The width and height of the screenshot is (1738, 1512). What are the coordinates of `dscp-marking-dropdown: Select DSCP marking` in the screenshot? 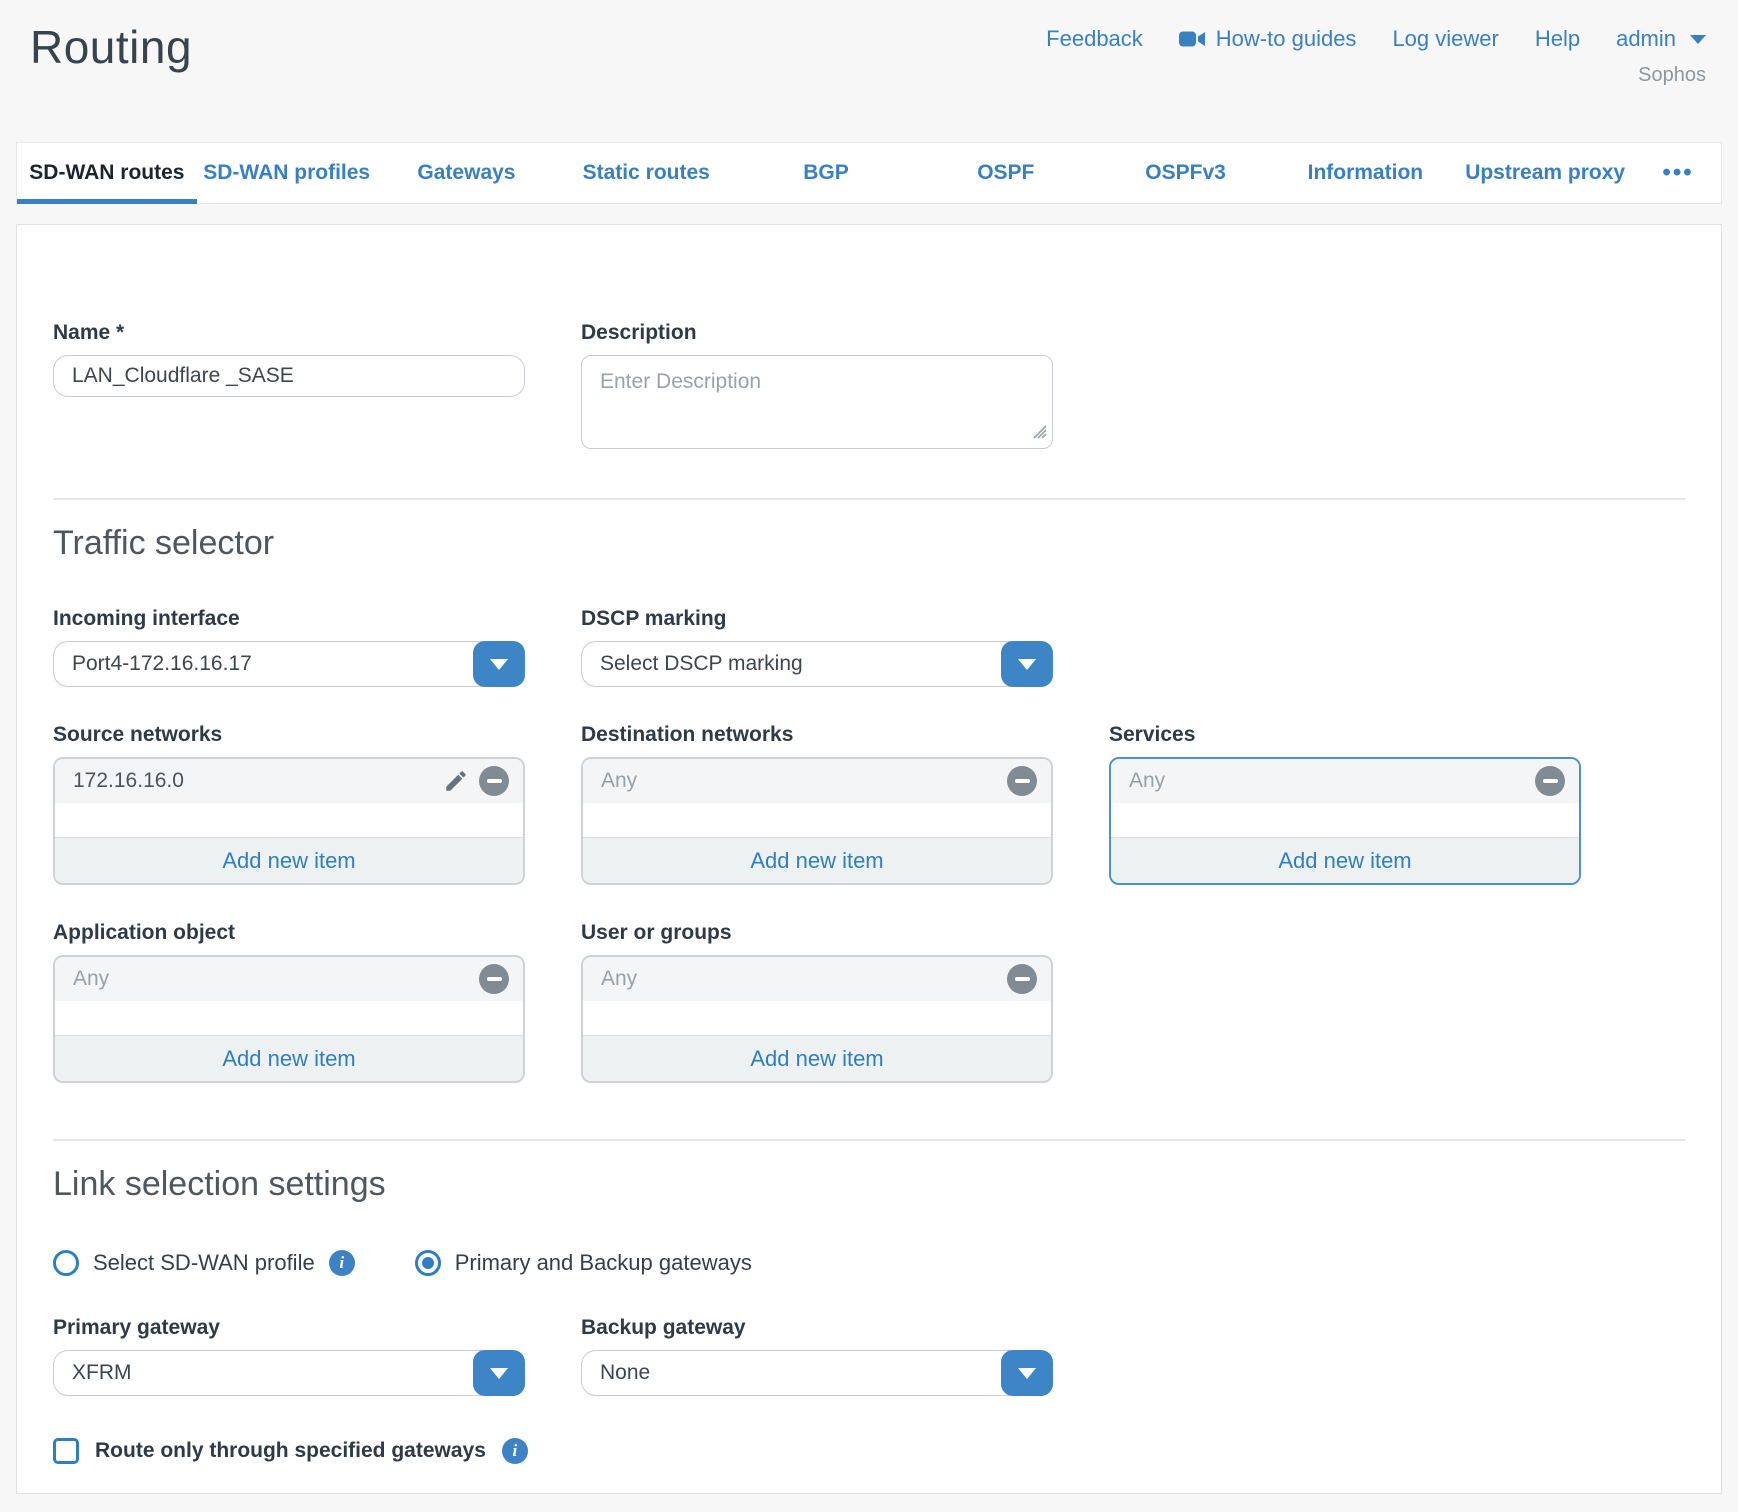 It's located at (817, 664).